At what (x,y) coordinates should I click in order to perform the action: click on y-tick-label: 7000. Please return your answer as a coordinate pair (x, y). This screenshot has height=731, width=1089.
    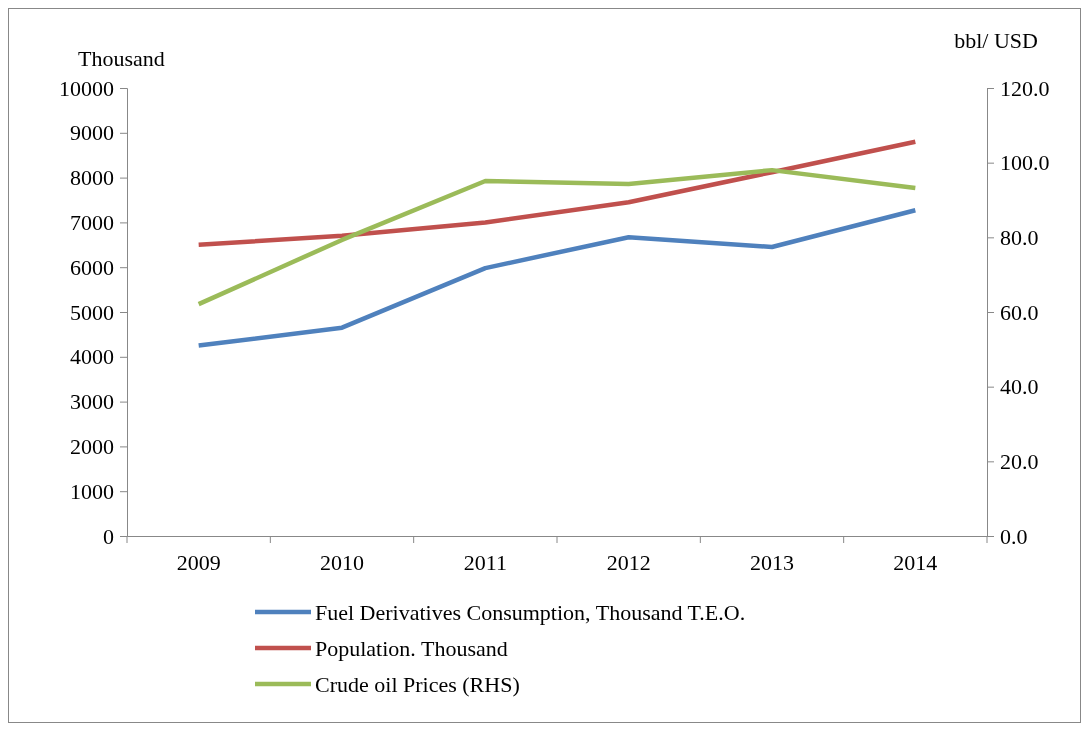
    Looking at the image, I should click on (92, 222).